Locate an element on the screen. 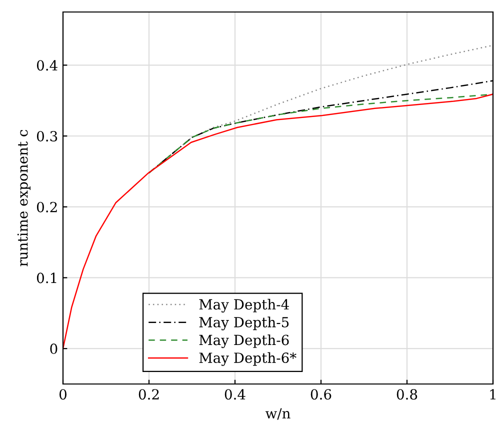 This screenshot has width=501, height=428. y-tick-label: 0.2 is located at coordinates (46, 207).